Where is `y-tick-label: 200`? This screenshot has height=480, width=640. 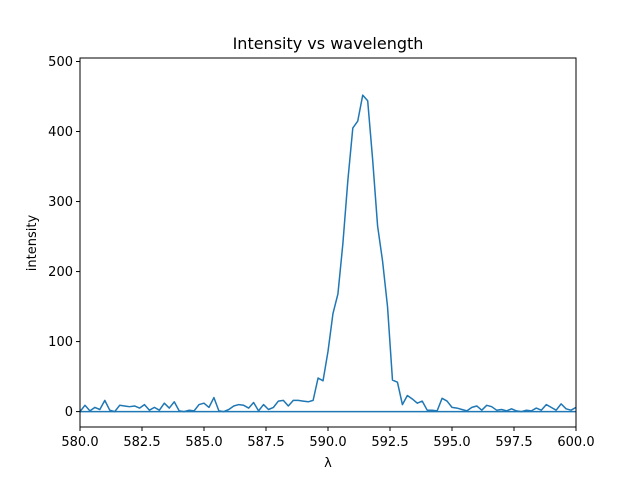 y-tick-label: 200 is located at coordinates (60, 272).